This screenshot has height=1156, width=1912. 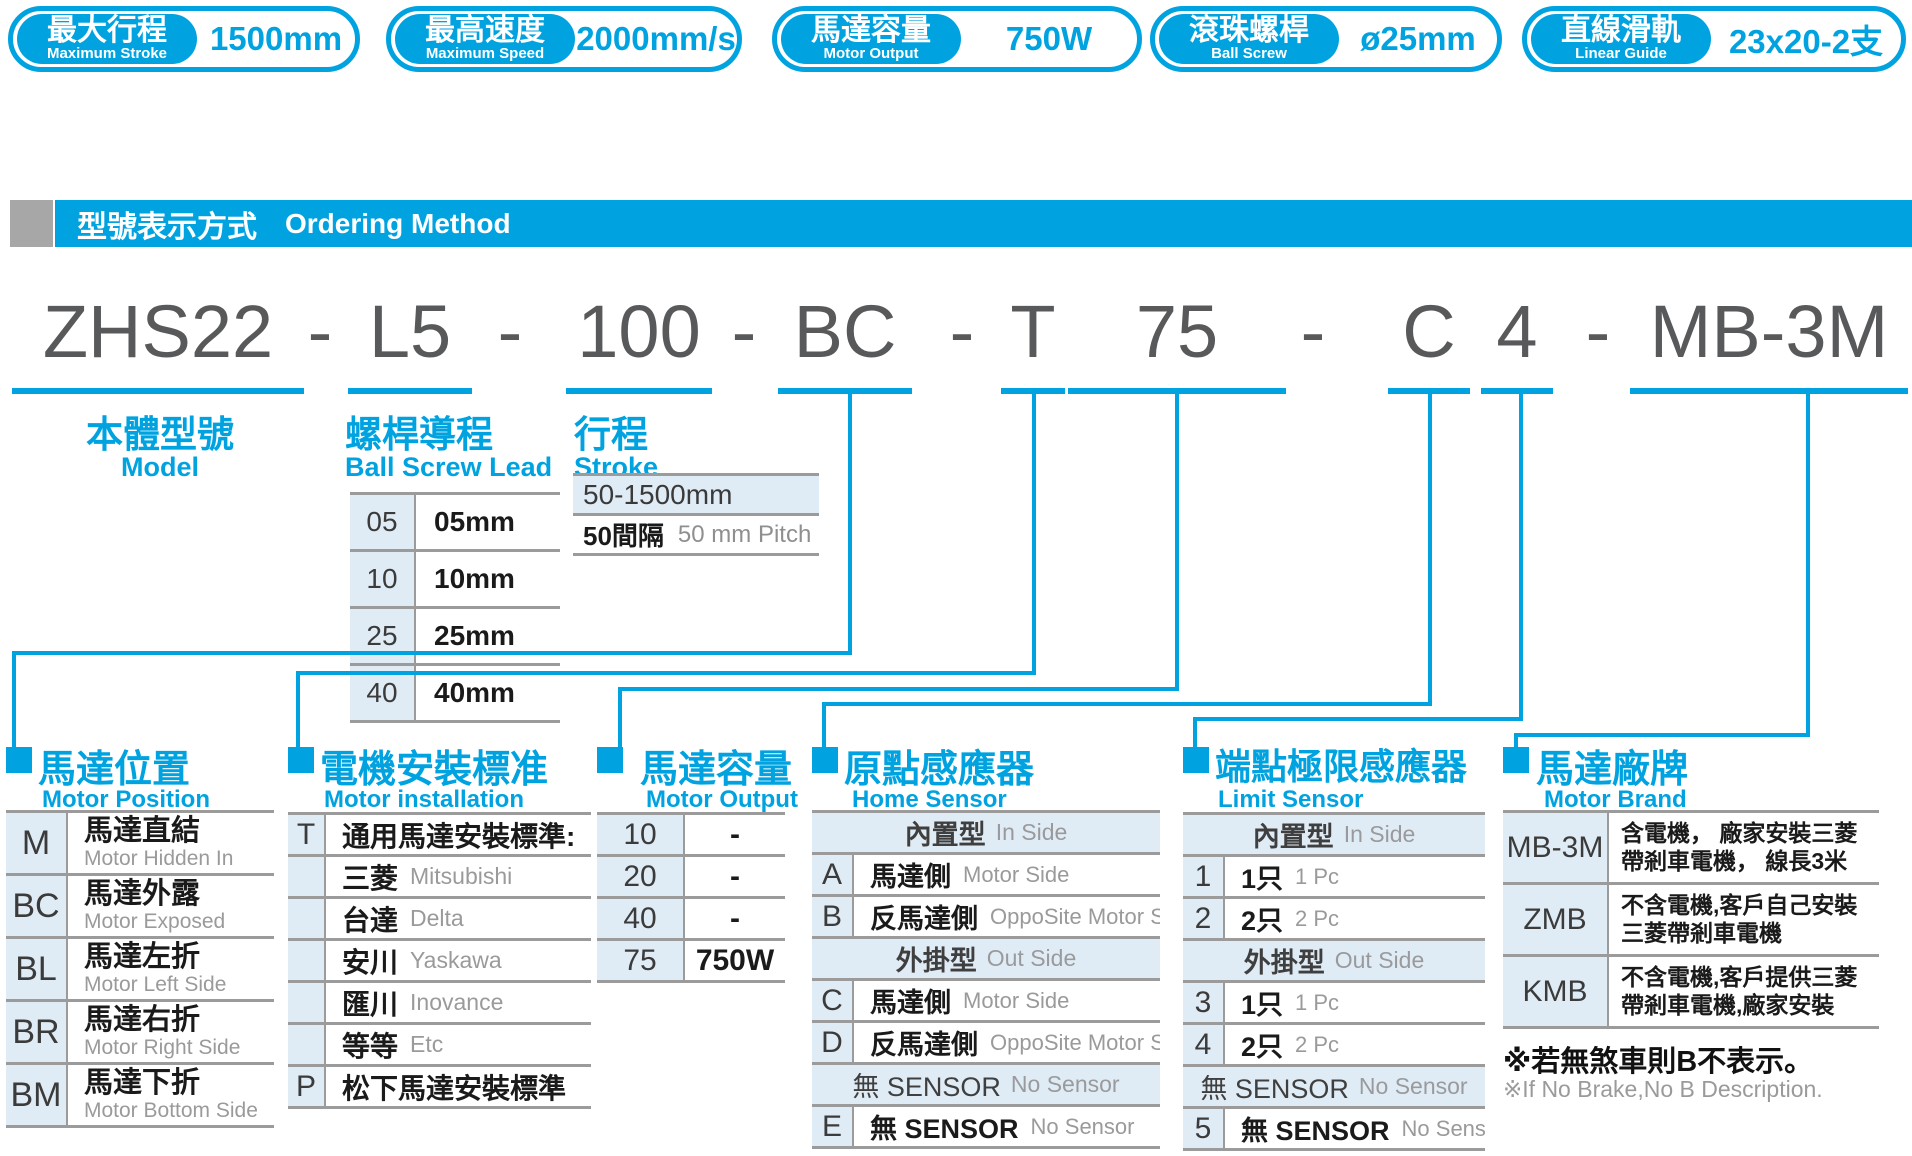 I want to click on row-code: P, so click(x=307, y=1086).